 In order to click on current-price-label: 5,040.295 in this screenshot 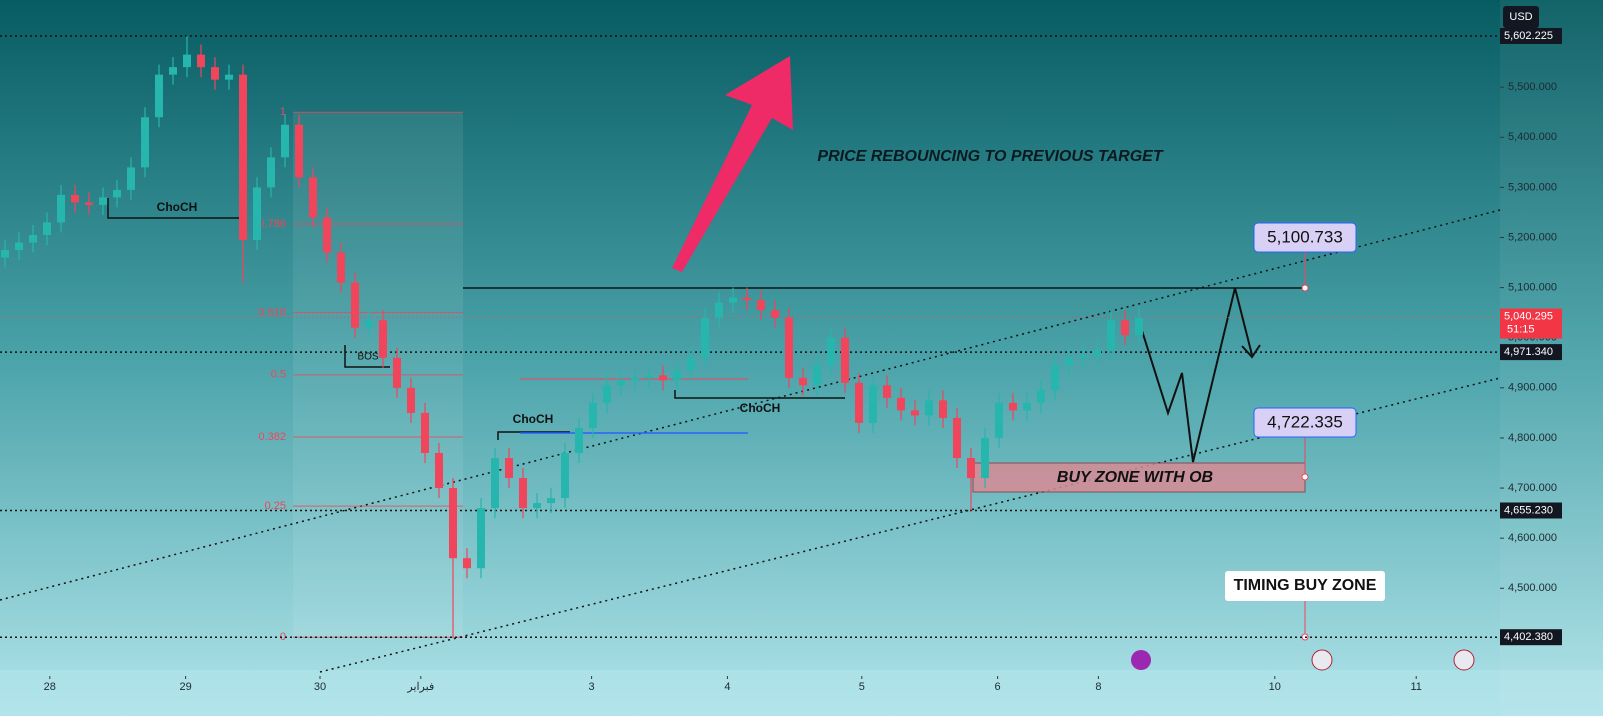, I will do `click(1528, 316)`.